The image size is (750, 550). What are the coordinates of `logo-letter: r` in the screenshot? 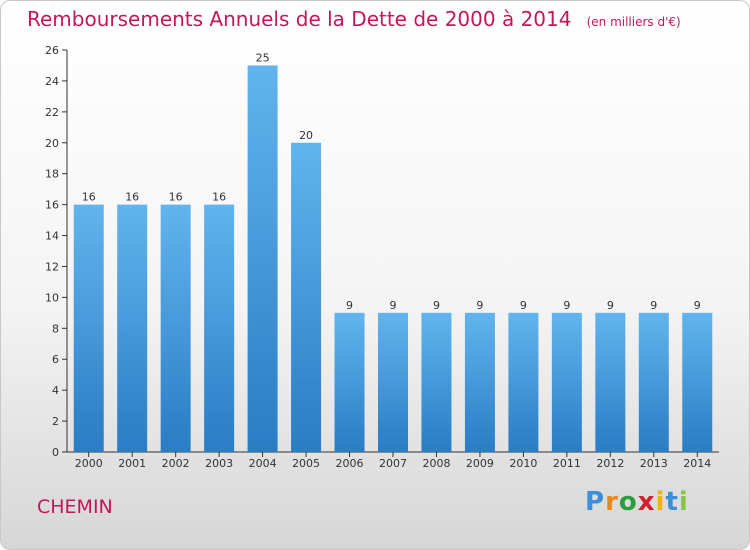 It's located at (612, 502).